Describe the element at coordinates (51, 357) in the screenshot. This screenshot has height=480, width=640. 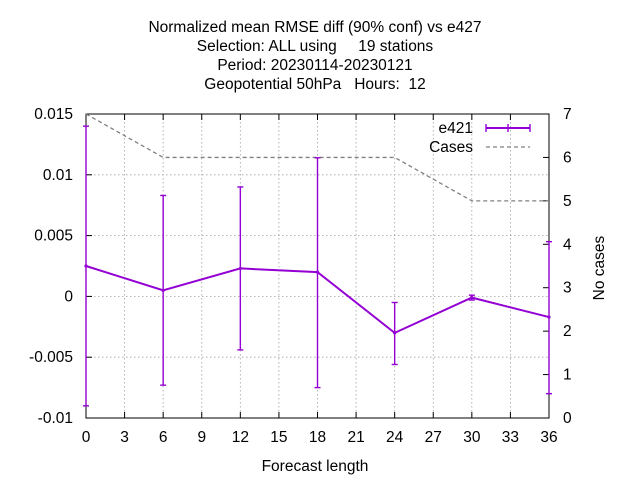
I see `y-tick-label: -0.005` at that location.